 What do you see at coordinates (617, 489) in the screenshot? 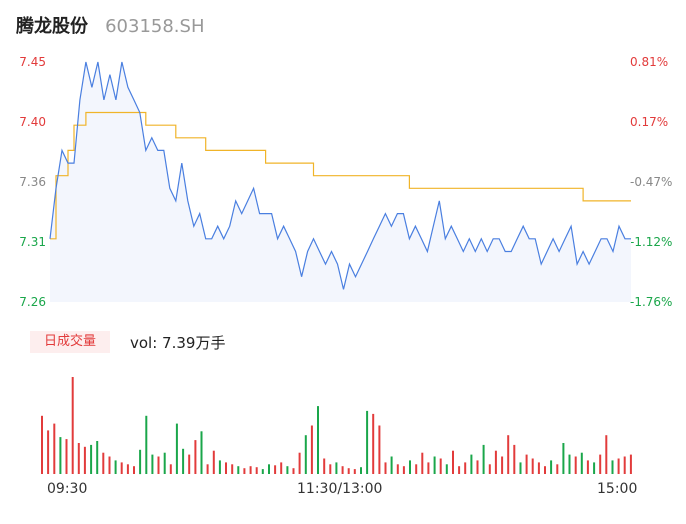
I see `time-close: 15:00` at bounding box center [617, 489].